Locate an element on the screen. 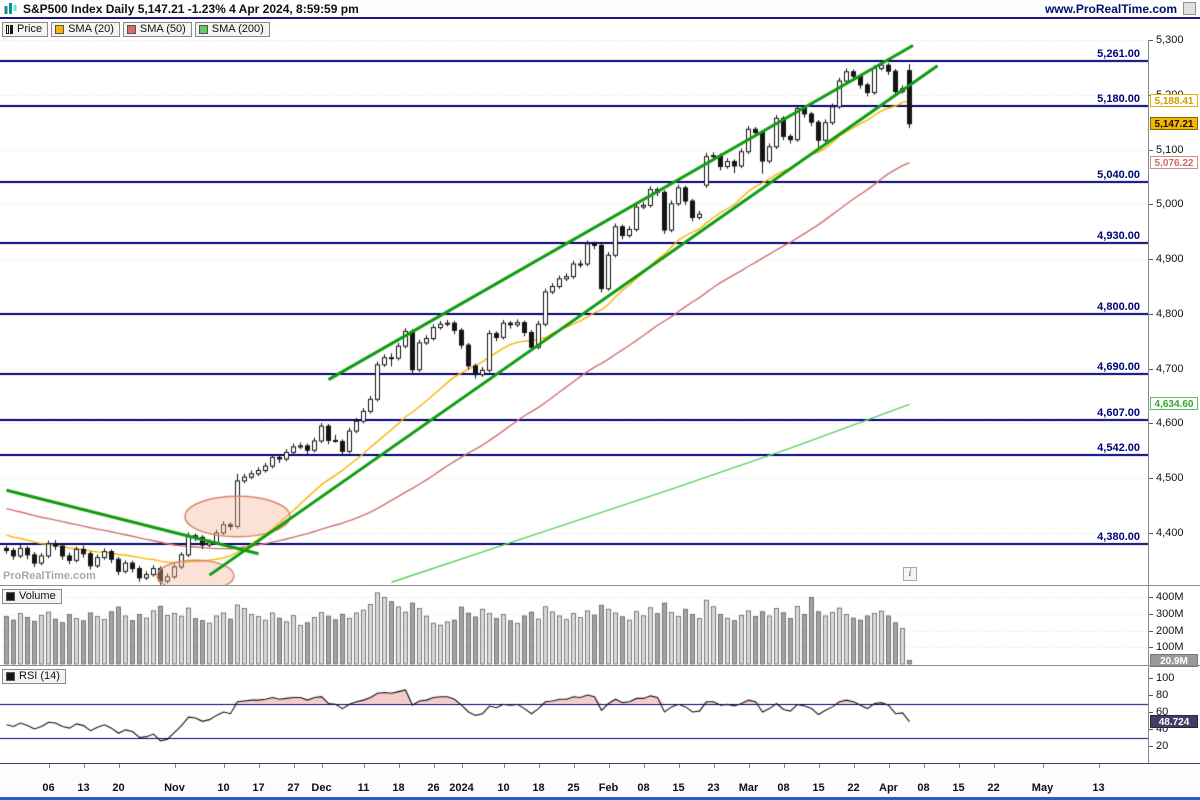  time-axis-label: 17 is located at coordinates (258, 788).